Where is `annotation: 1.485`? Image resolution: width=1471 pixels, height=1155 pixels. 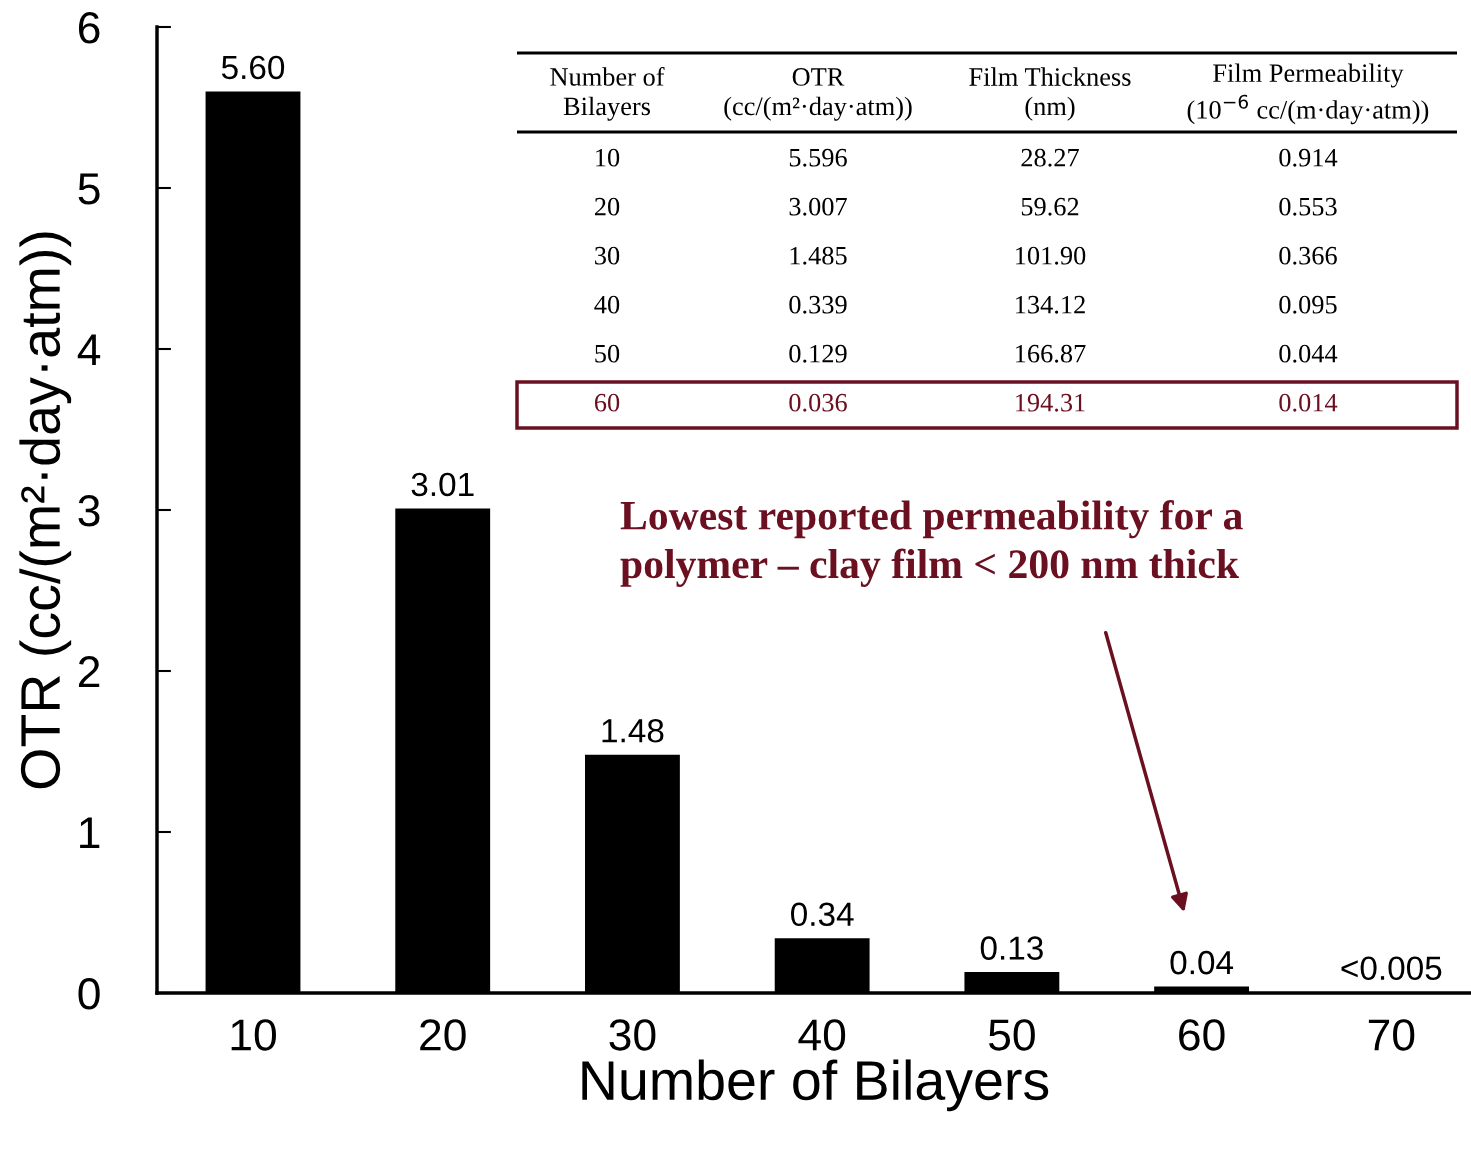 annotation: 1.485 is located at coordinates (818, 255).